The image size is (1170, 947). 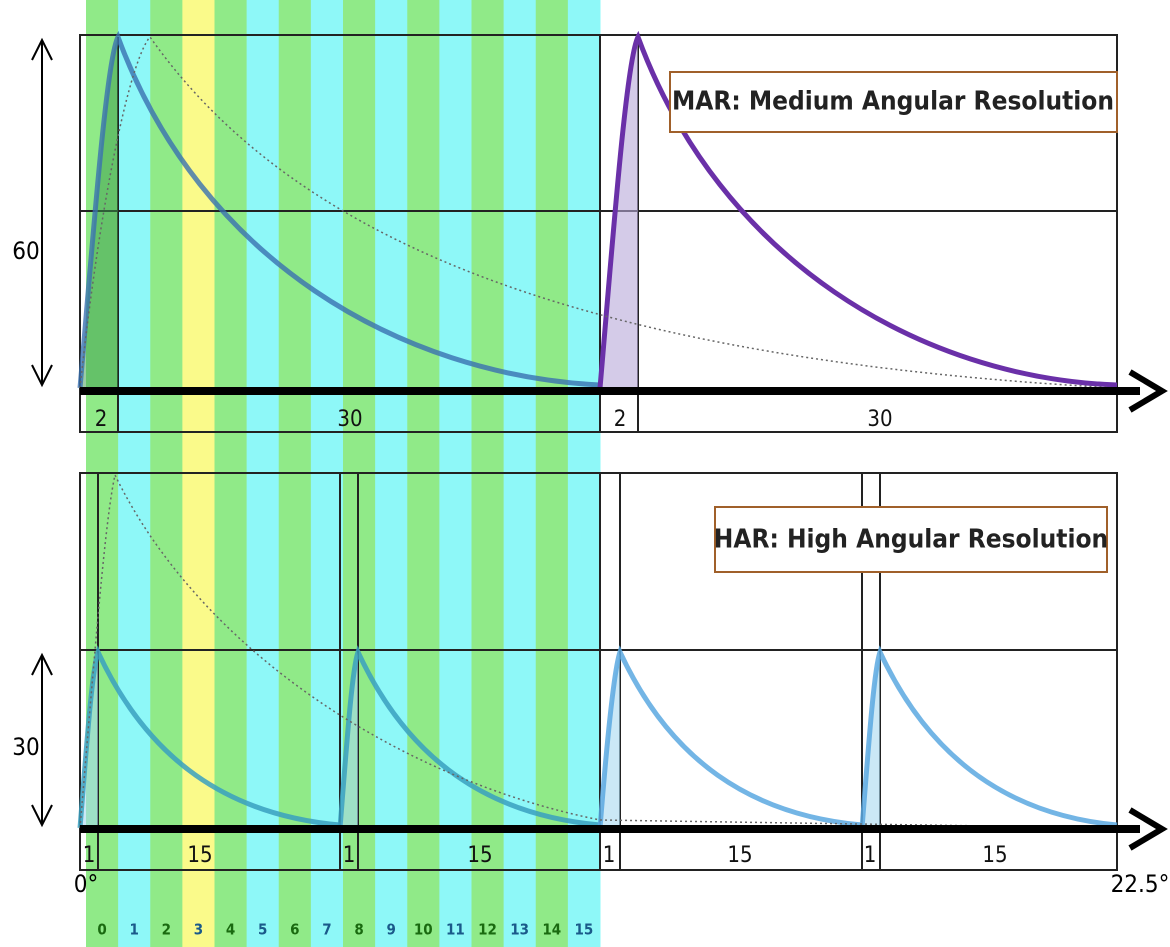 What do you see at coordinates (455, 930) in the screenshot?
I see `column-label: 11` at bounding box center [455, 930].